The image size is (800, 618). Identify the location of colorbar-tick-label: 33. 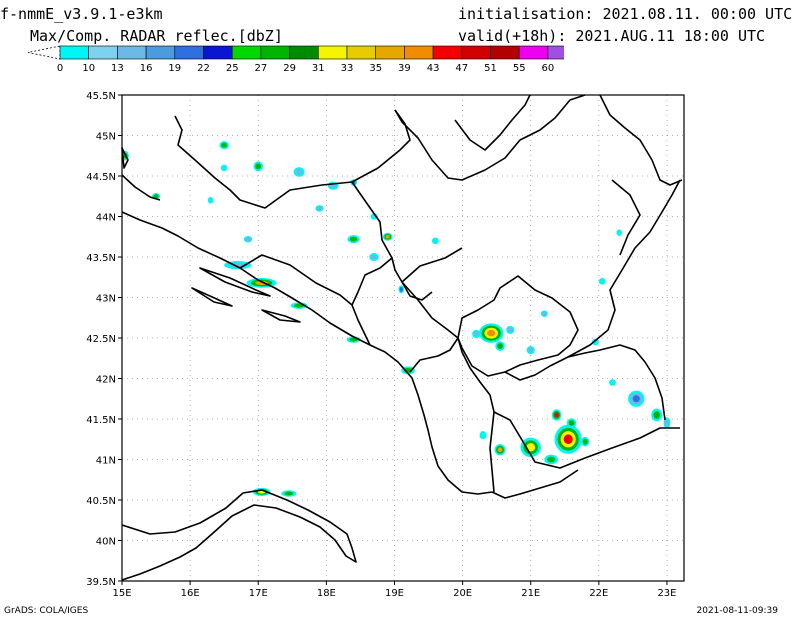
(347, 68).